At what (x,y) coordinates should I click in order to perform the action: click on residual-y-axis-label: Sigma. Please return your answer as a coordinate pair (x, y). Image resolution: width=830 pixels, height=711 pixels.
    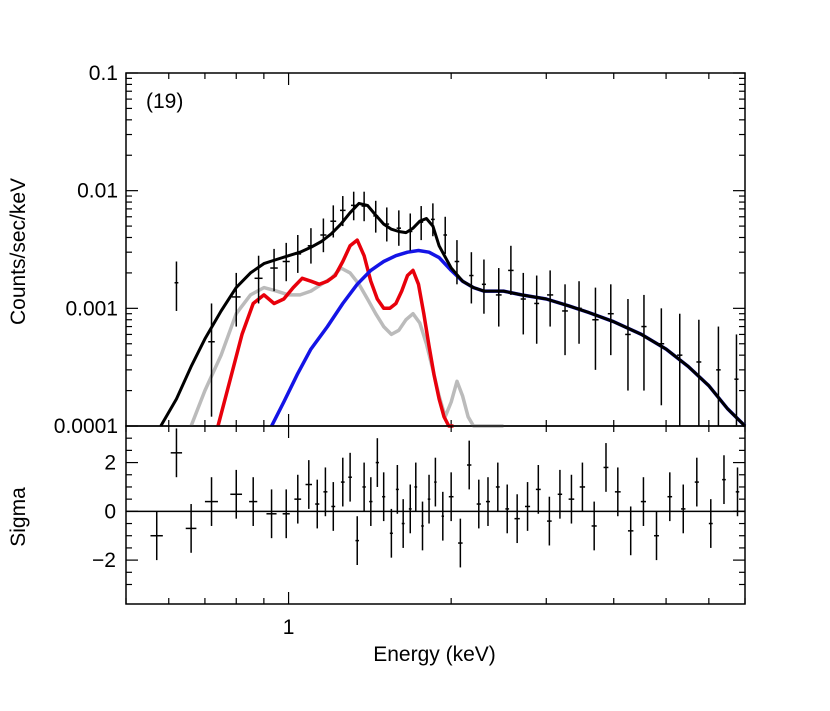
    Looking at the image, I should click on (18, 517).